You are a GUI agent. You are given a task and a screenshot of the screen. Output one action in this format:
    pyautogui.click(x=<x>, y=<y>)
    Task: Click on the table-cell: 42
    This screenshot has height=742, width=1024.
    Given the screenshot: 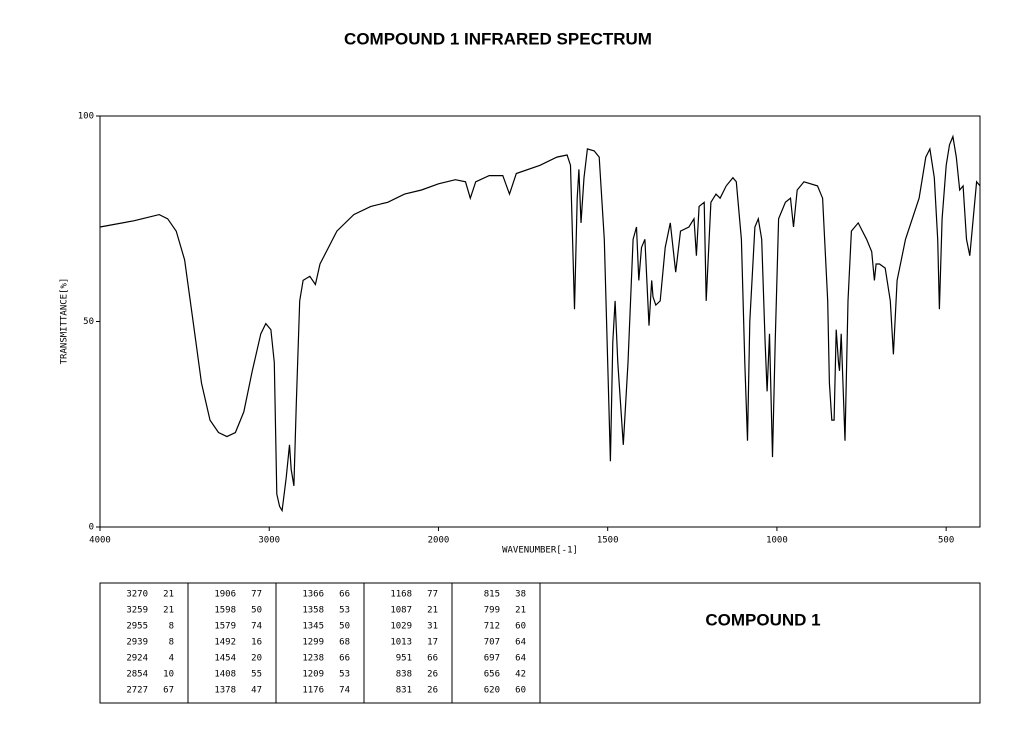 What is the action you would take?
    pyautogui.click(x=520, y=675)
    